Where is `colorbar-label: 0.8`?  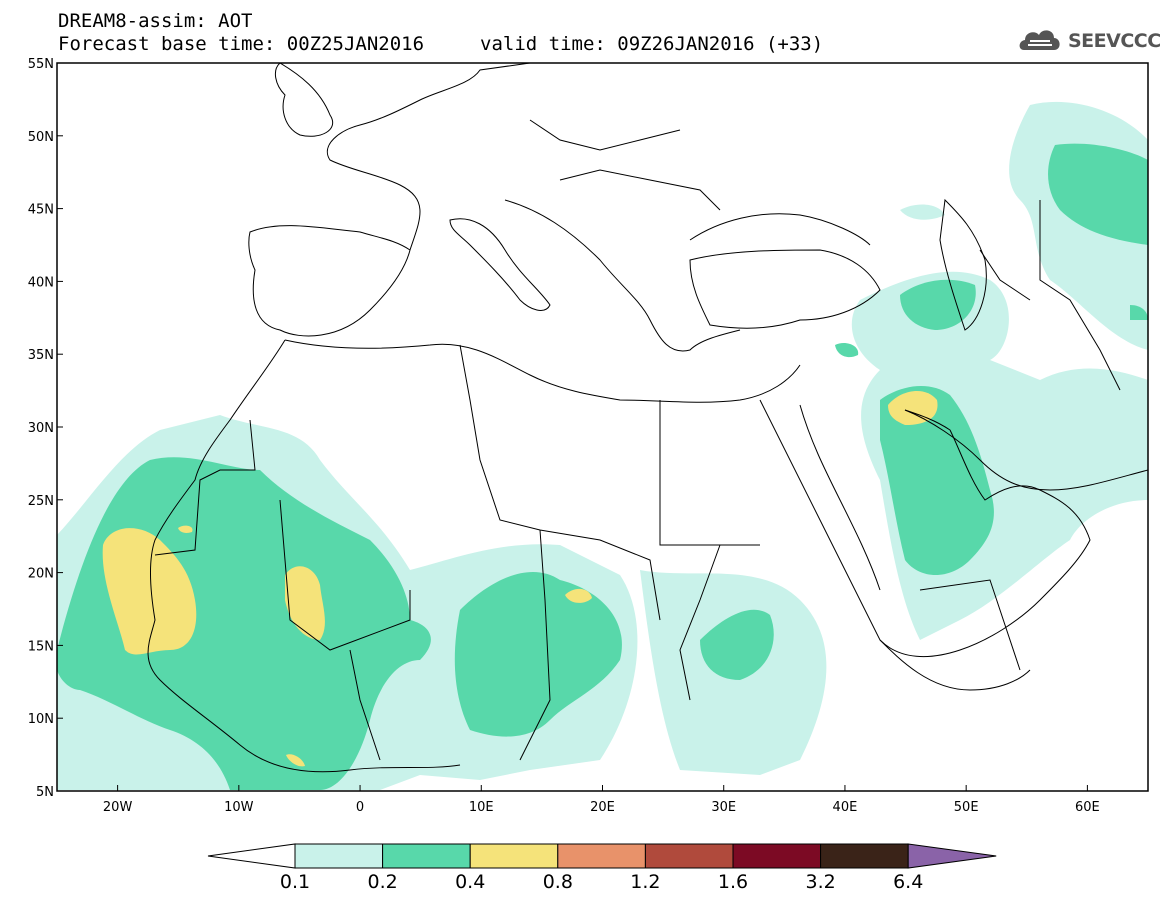
colorbar-label: 0.8 is located at coordinates (558, 882).